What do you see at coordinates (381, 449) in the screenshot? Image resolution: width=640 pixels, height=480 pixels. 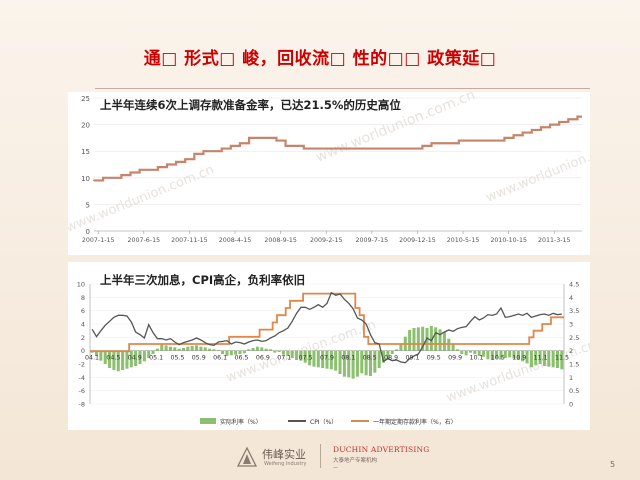 I see `agency-name-en: DUCHIN ADVERTISING` at bounding box center [381, 449].